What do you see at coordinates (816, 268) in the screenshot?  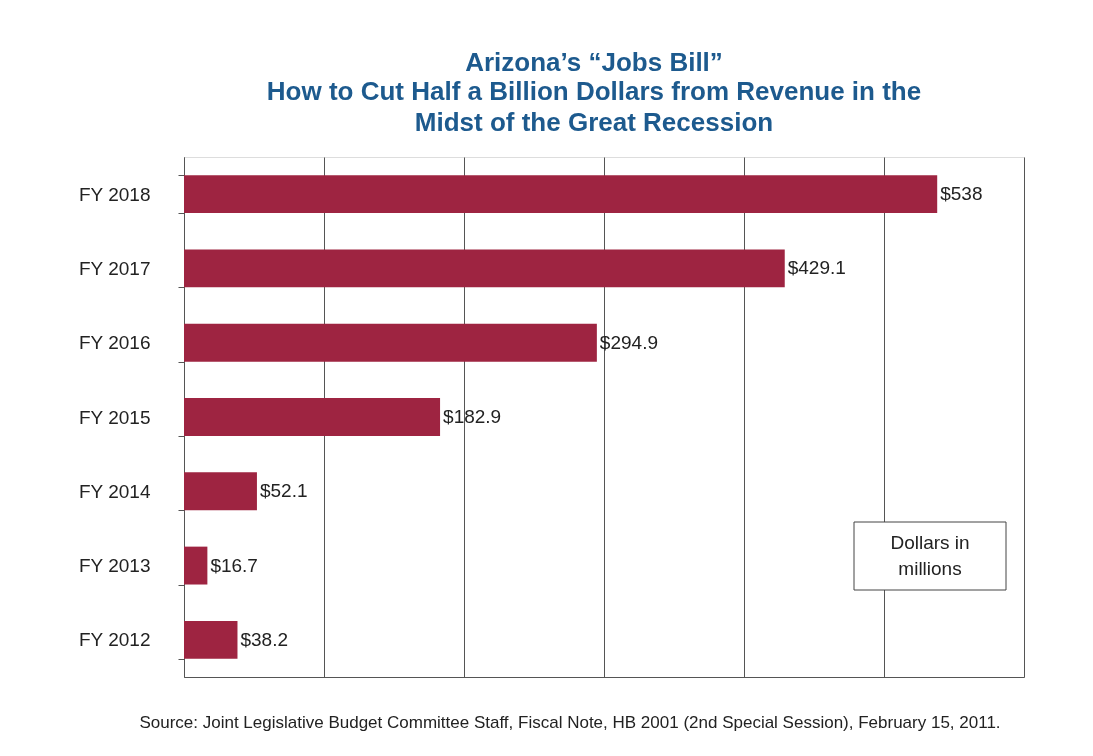 I see `data-label: $429.1` at bounding box center [816, 268].